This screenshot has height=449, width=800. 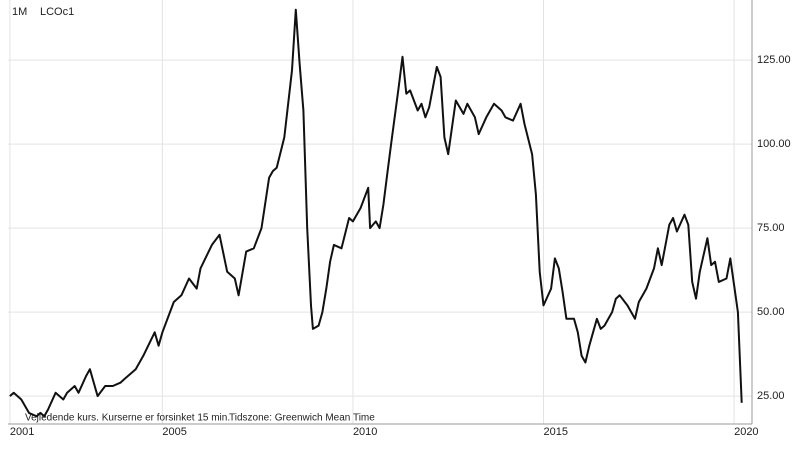 What do you see at coordinates (174, 432) in the screenshot?
I see `x-tick-label: 2005` at bounding box center [174, 432].